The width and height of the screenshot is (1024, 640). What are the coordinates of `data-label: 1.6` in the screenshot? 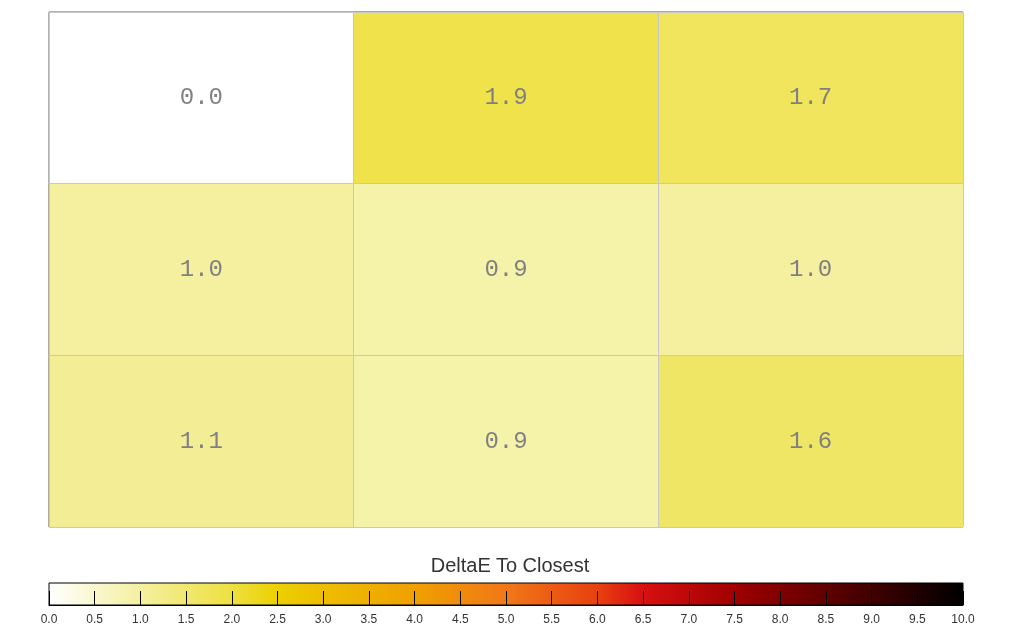 It's located at (811, 441).